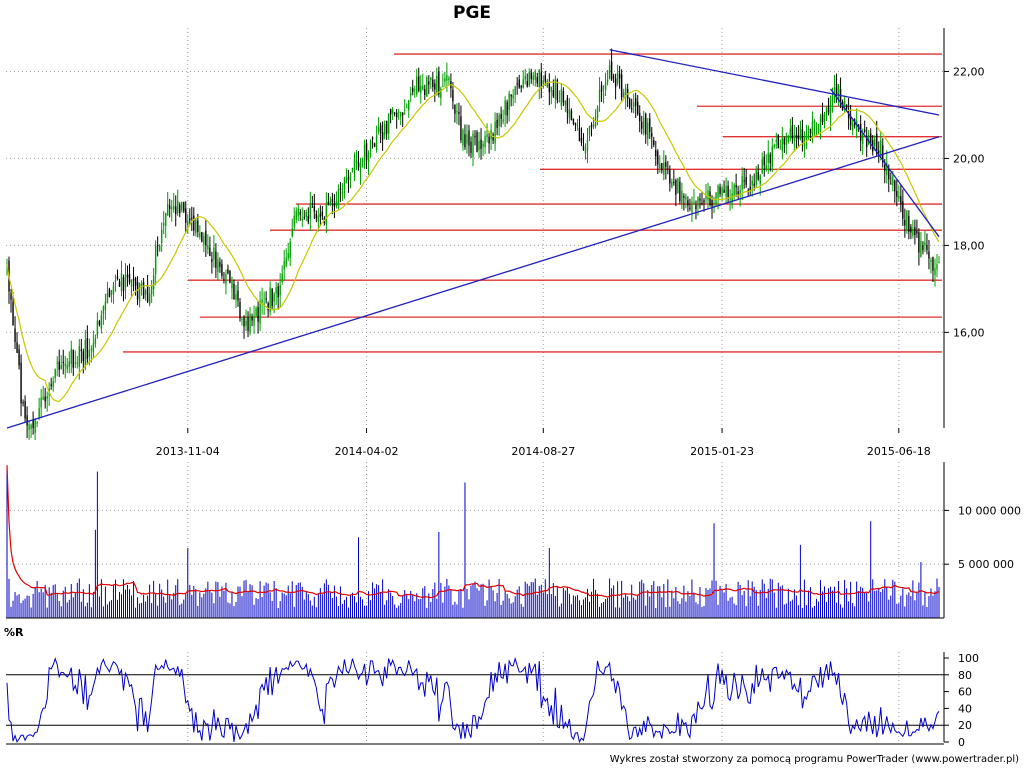  What do you see at coordinates (961, 742) in the screenshot?
I see `williams-r-tick-label: 0` at bounding box center [961, 742].